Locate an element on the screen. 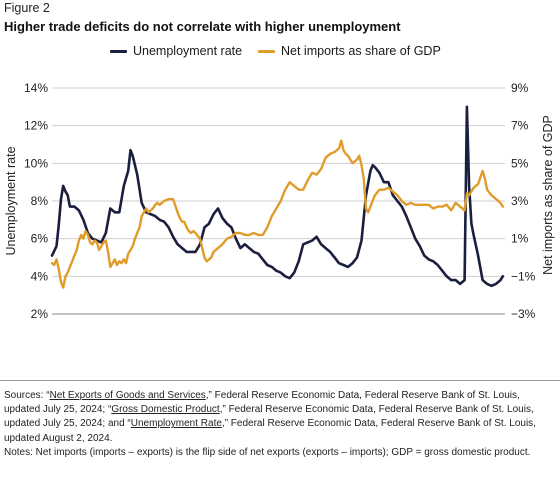 The image size is (560, 483). y-right-tick-label: −1% is located at coordinates (523, 276).